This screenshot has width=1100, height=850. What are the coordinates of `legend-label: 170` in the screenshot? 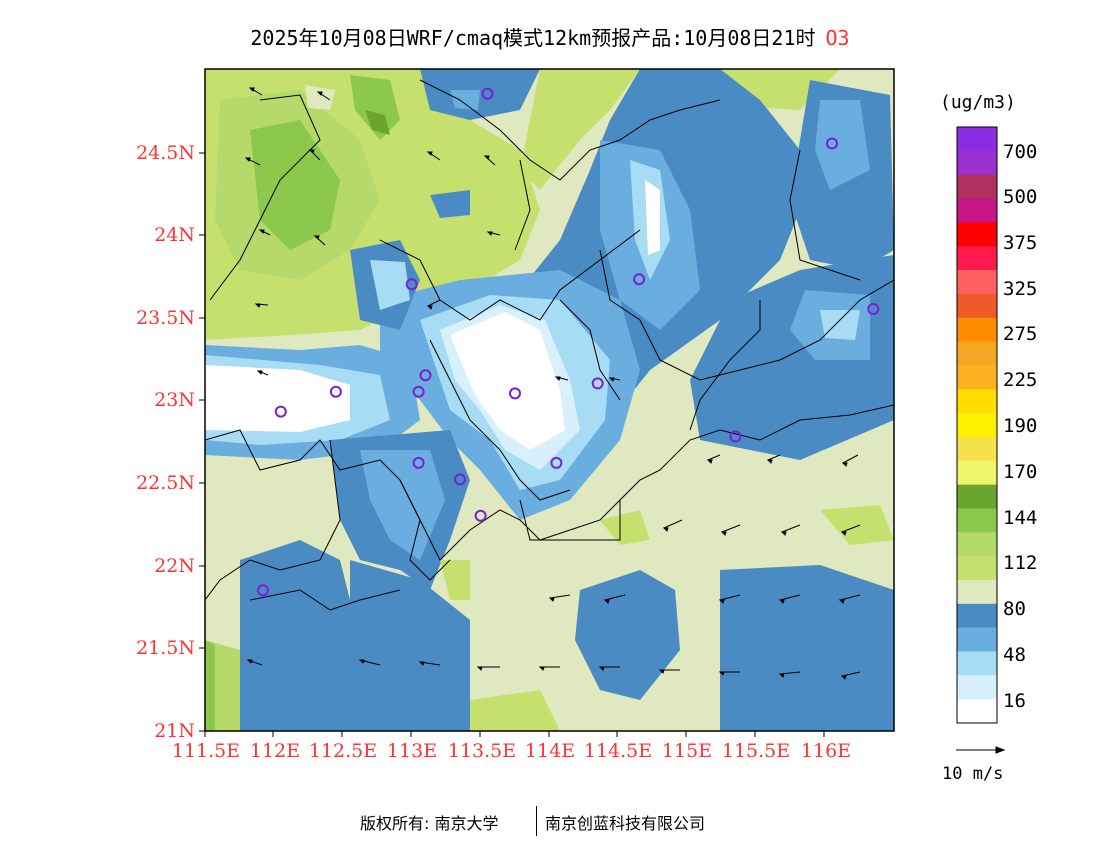 It's located at (1020, 472).